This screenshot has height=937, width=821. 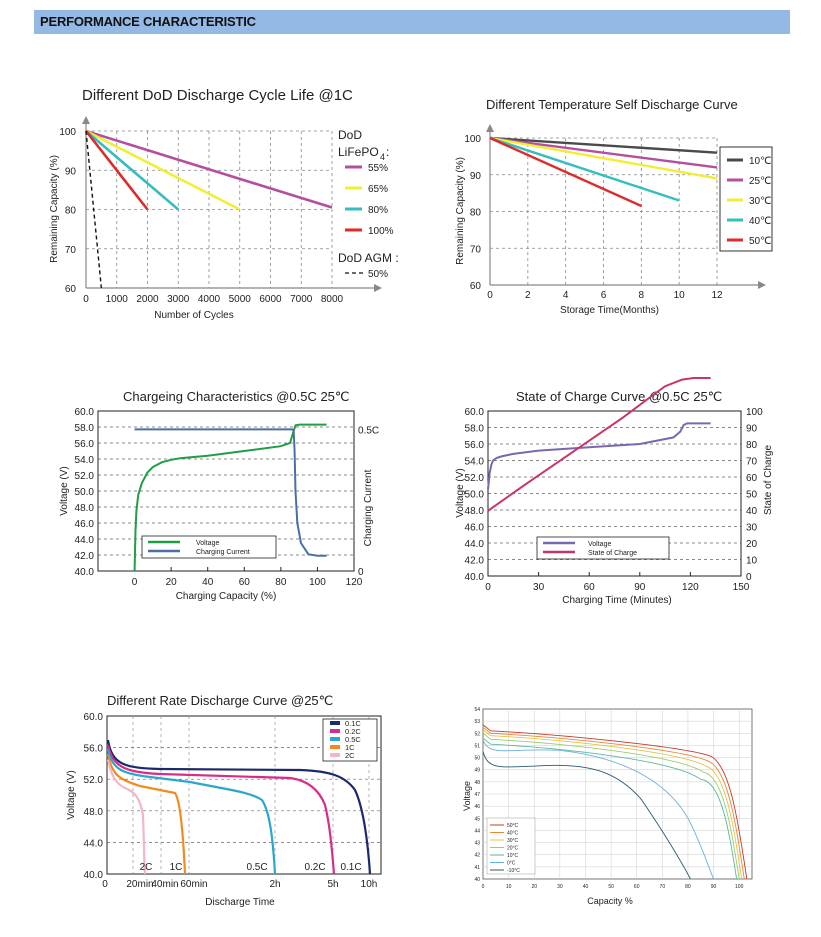 I want to click on y-tick-label: 44.0, so click(x=94, y=843).